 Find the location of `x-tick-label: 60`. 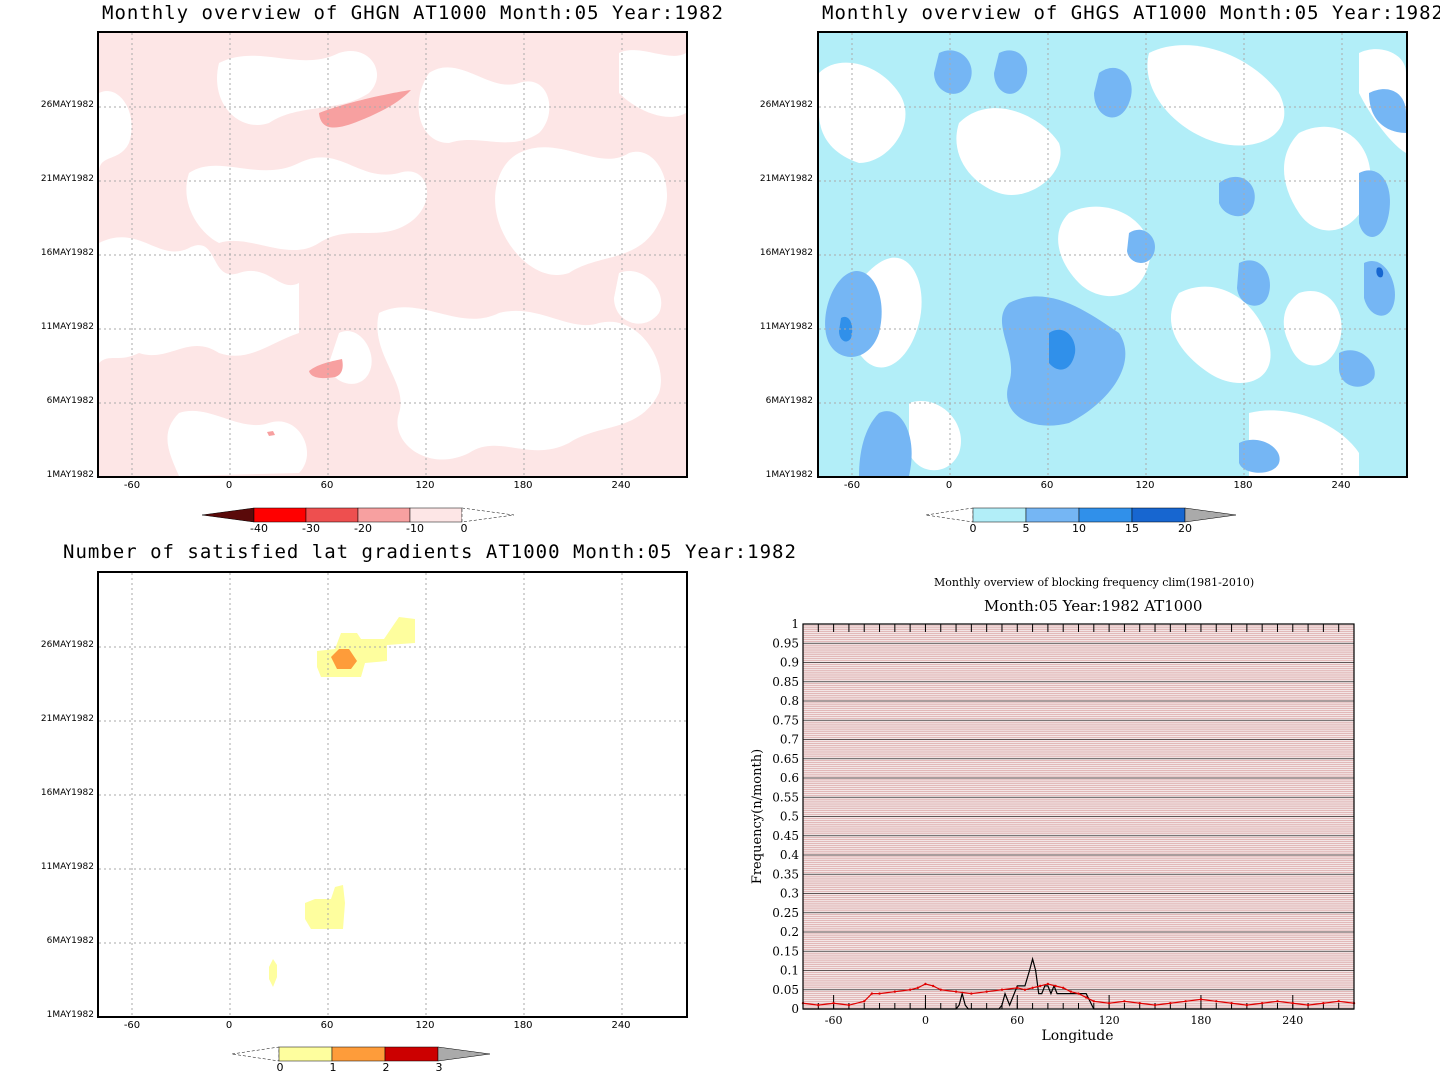

x-tick-label: 60 is located at coordinates (1017, 1020).